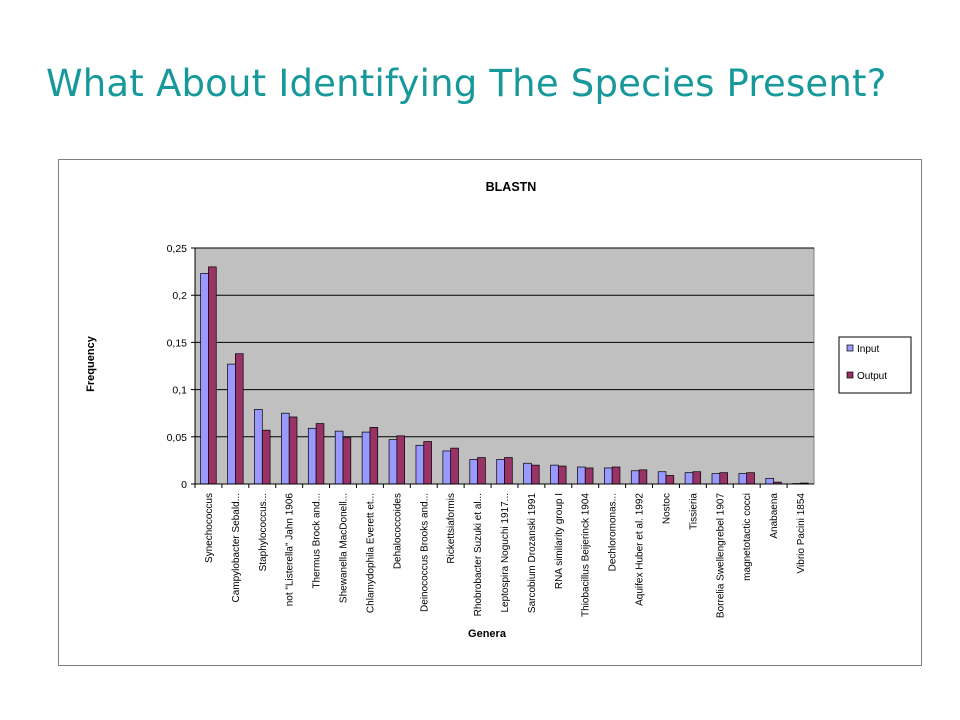  I want to click on y-axis-ticks: 0 0,05 0,1 0,15 0,2 0,25, so click(181, 367).